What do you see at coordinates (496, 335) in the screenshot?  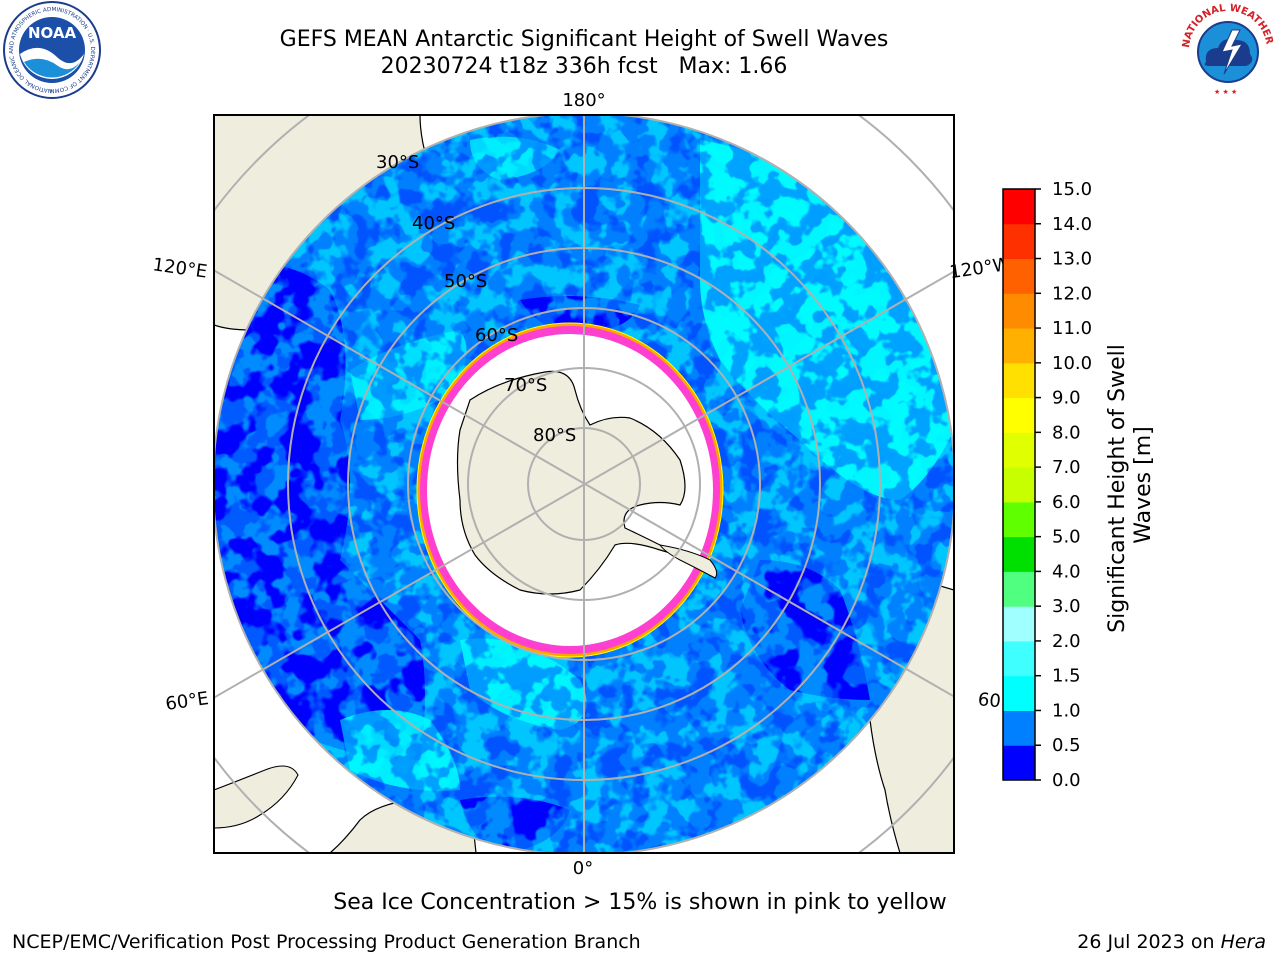 I see `lat-label-60s: 60°S` at bounding box center [496, 335].